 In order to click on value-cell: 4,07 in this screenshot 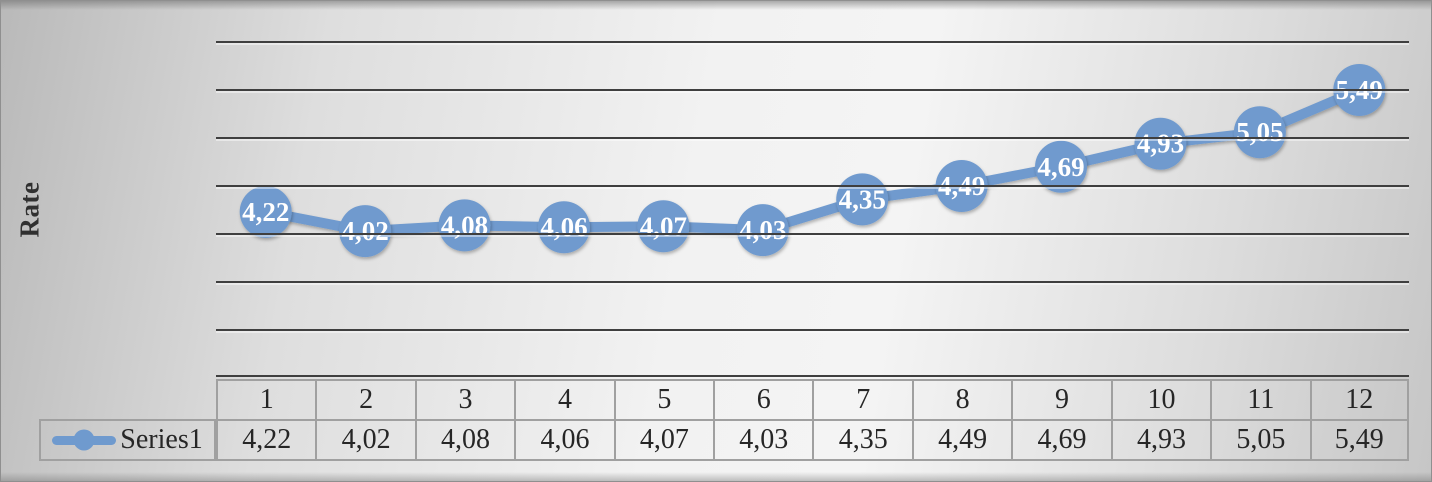, I will do `click(663, 440)`.